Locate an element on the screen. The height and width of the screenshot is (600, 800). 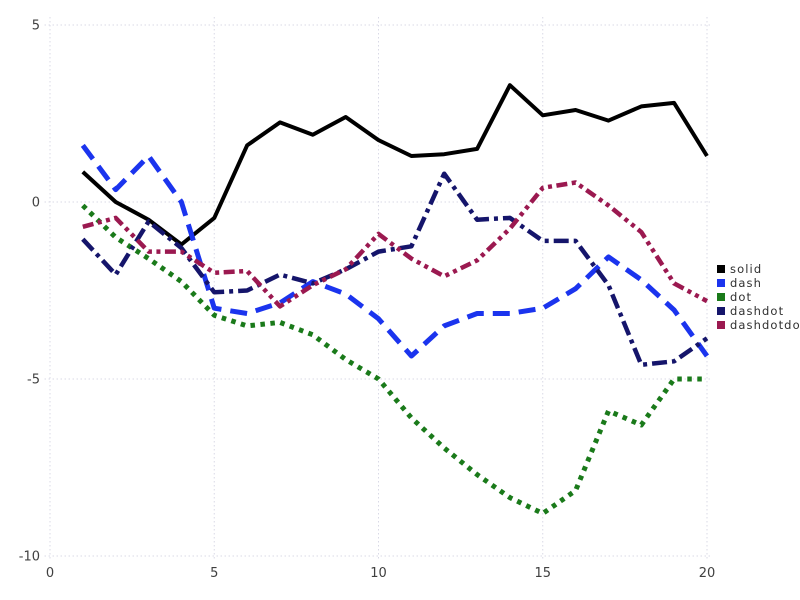
legend-item-dash: dash is located at coordinates (758, 283).